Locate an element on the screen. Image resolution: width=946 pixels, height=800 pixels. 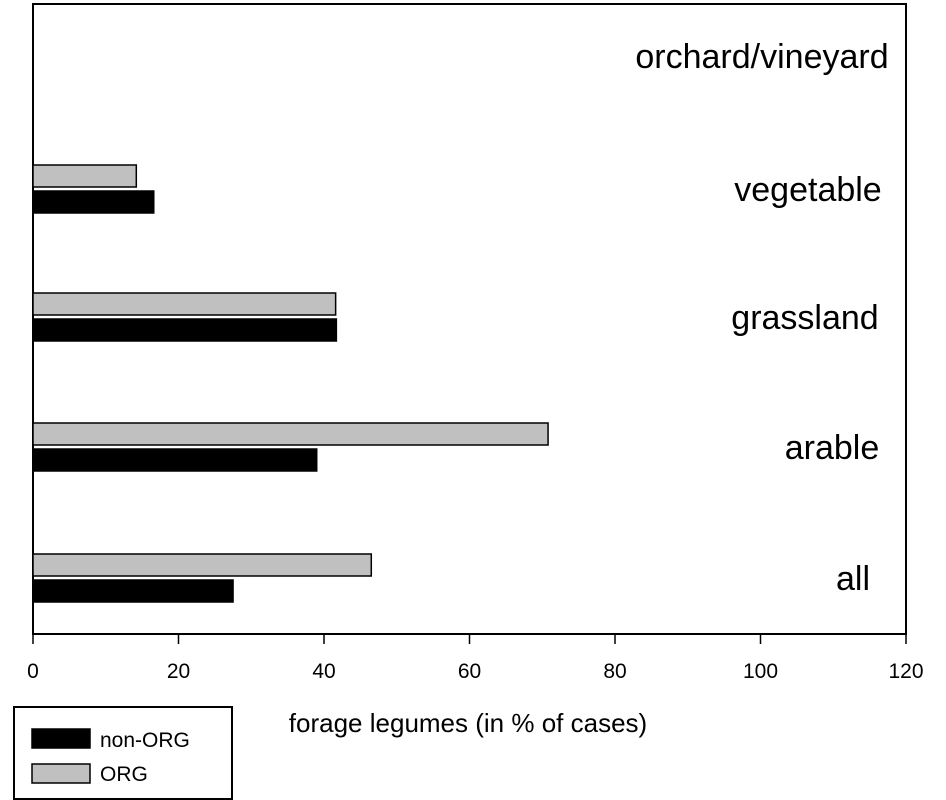
bar-non-org-all is located at coordinates (133, 591).